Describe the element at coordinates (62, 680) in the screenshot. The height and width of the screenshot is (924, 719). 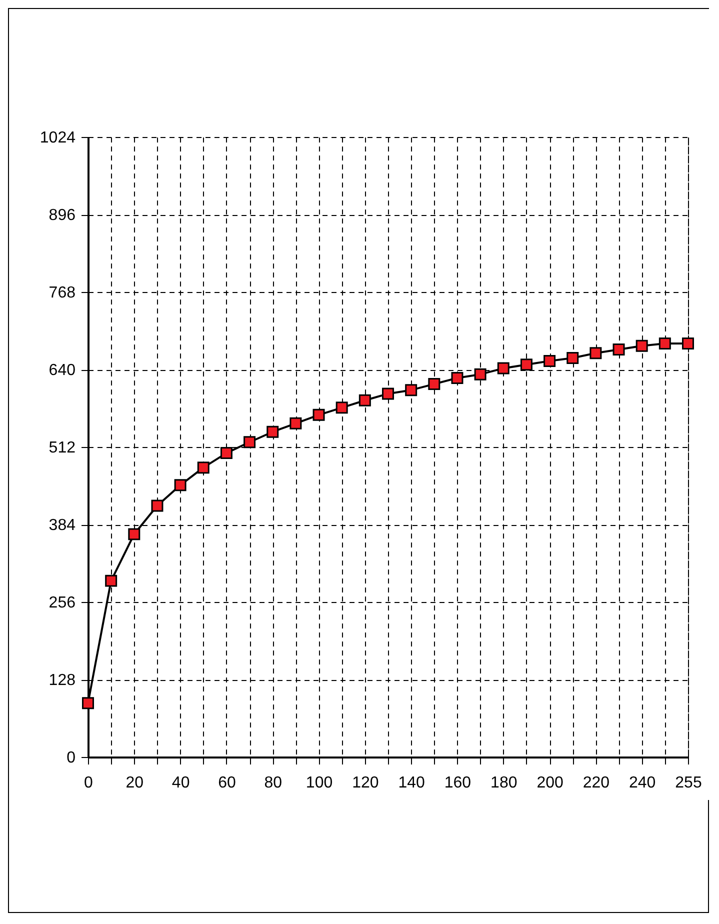
I see `y-tick-label: 128` at that location.